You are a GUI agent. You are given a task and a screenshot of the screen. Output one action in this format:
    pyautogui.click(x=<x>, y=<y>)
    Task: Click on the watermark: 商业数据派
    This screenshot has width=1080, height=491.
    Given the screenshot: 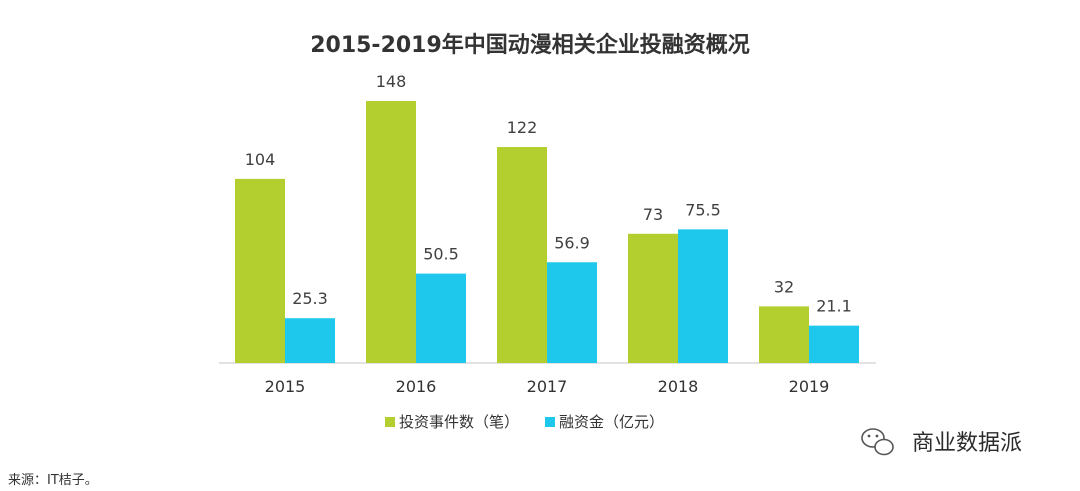 What is the action you would take?
    pyautogui.click(x=941, y=442)
    